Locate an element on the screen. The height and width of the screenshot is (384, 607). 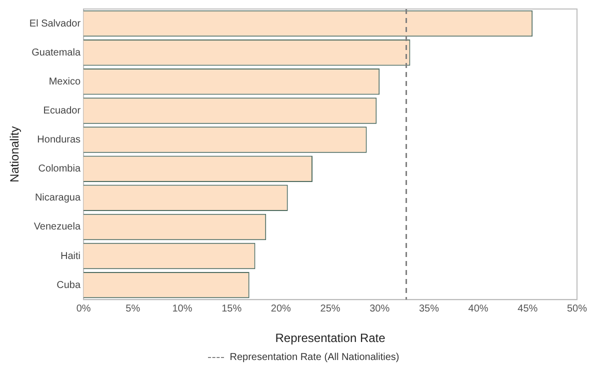
x-tick-label: 20% is located at coordinates (281, 308).